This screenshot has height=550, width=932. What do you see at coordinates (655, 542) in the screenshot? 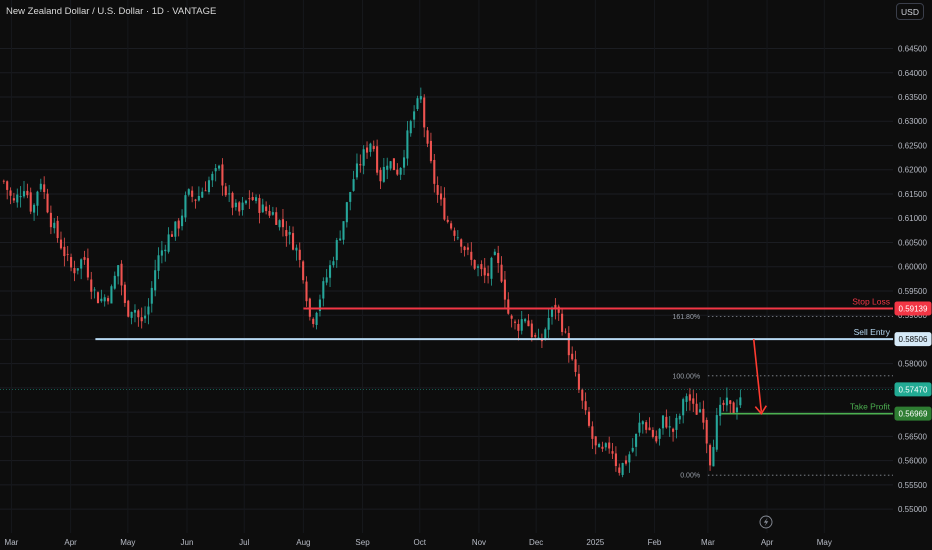
I see `time-tick-label: Feb` at bounding box center [655, 542].